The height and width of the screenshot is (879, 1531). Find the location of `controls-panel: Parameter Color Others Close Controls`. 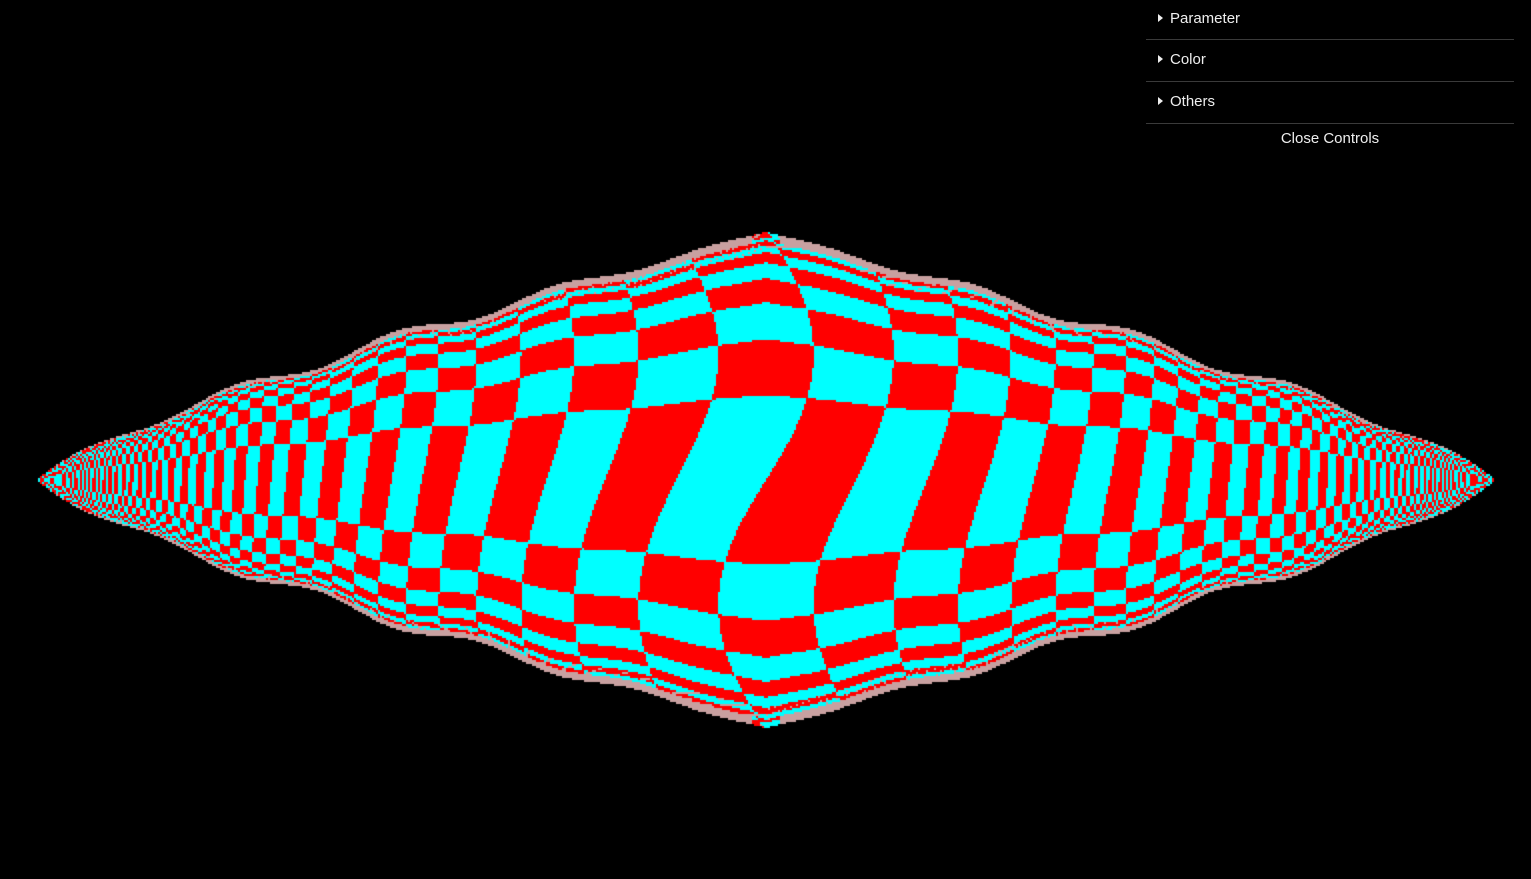

controls-panel: Parameter Color Others Close Controls is located at coordinates (1330, 77).